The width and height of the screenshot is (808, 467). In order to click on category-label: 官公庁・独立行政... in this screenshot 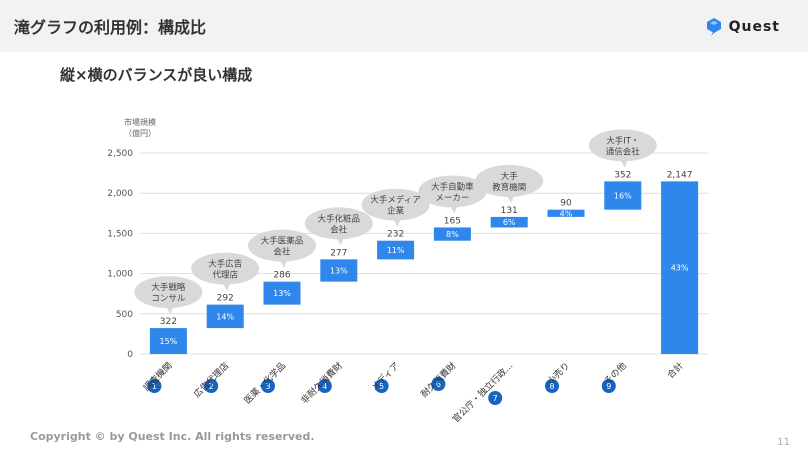, I will do `click(482, 392)`.